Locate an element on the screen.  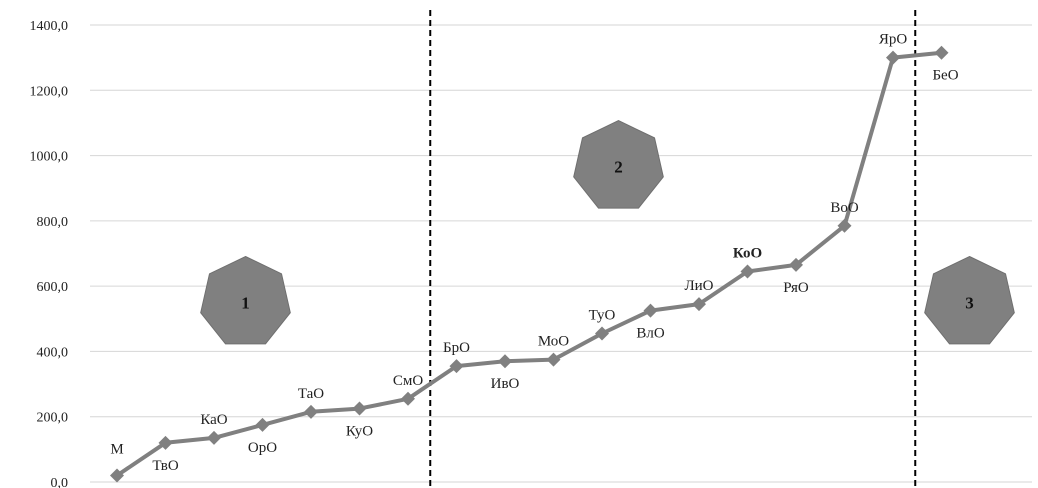
point-label: КаО is located at coordinates (213, 420).